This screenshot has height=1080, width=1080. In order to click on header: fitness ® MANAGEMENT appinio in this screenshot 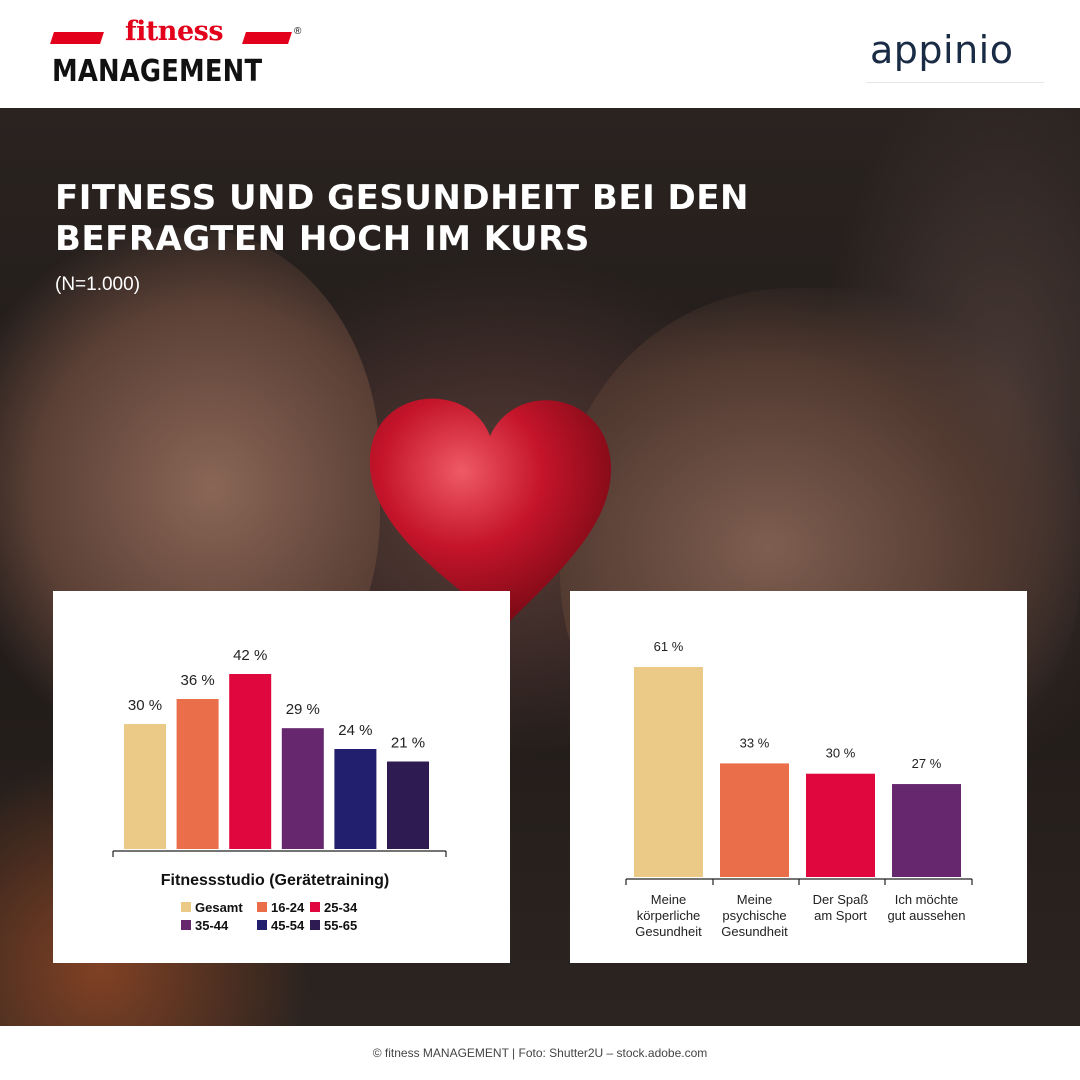, I will do `click(540, 54)`.